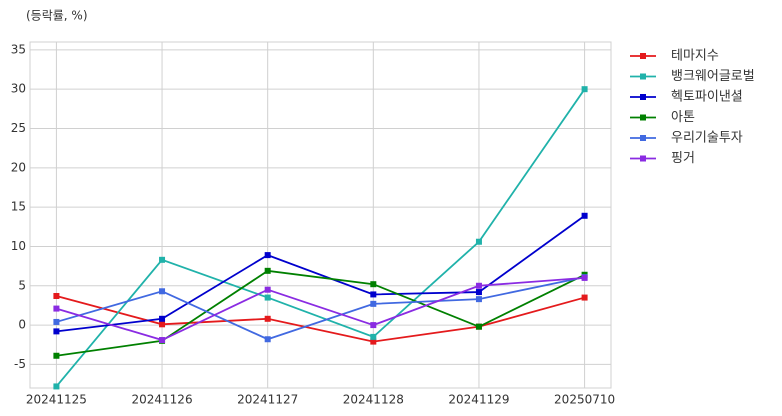 This screenshot has height=416, width=782. Describe the element at coordinates (707, 97) in the screenshot. I see `legend-label: 헥토파이낸셜` at that location.